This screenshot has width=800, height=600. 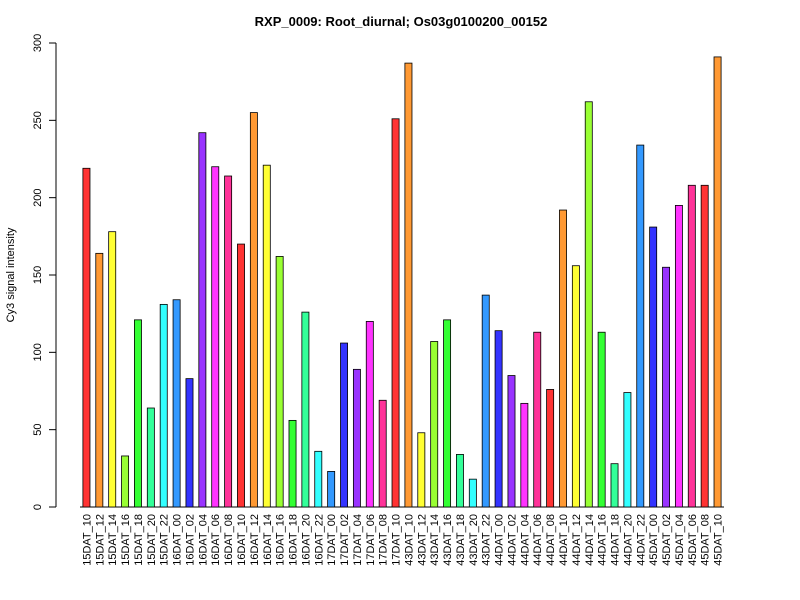 I want to click on y-tick-label: 100, so click(x=38, y=352).